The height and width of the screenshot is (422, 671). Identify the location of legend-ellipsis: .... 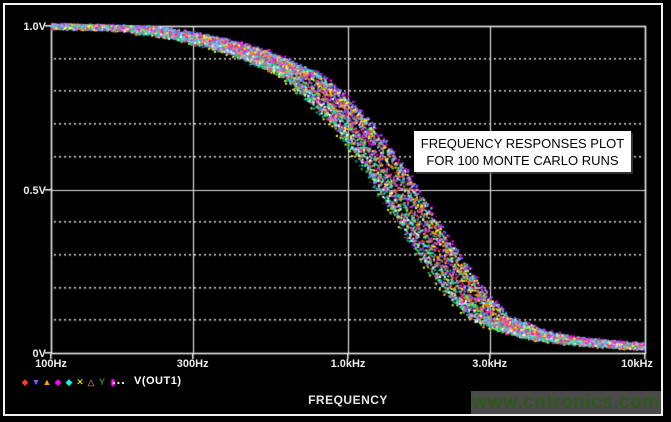
(119, 379).